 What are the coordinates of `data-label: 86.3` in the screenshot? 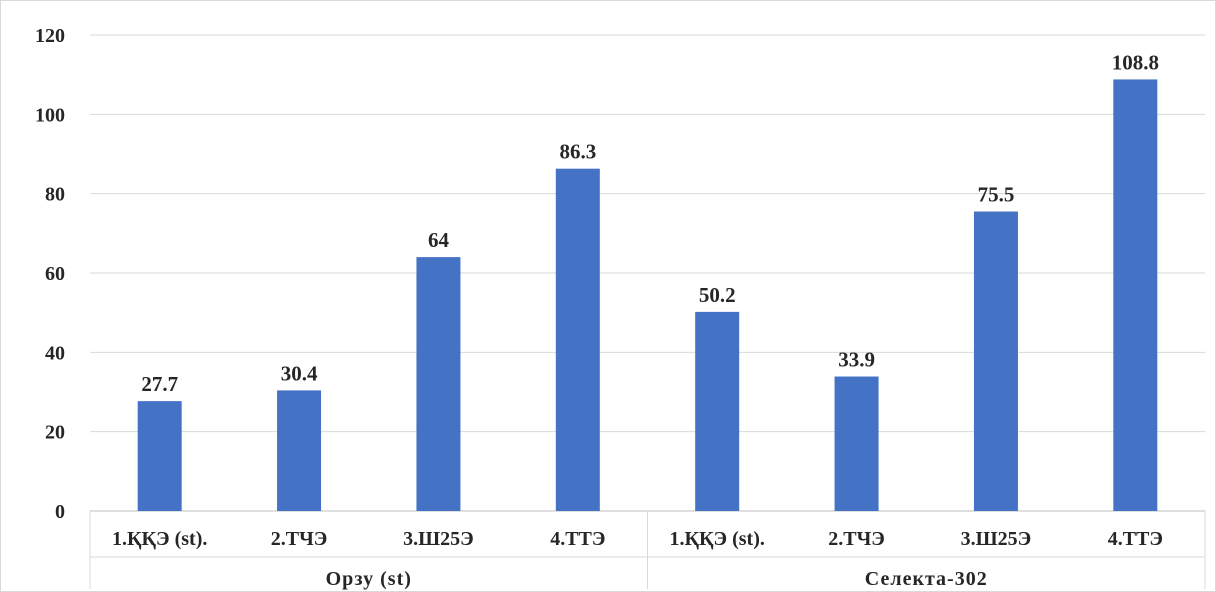 It's located at (577, 152).